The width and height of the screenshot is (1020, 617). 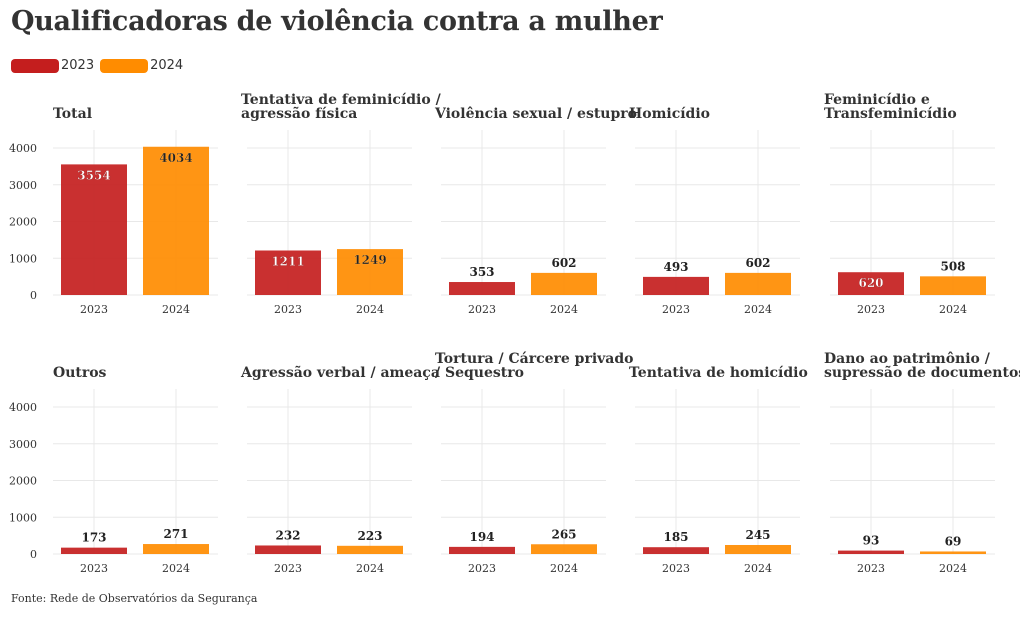 I want to click on chart-panel-1: Total 0 1000 2000 3000 4000 3554 2023 4034 2024, so click(x=113, y=211).